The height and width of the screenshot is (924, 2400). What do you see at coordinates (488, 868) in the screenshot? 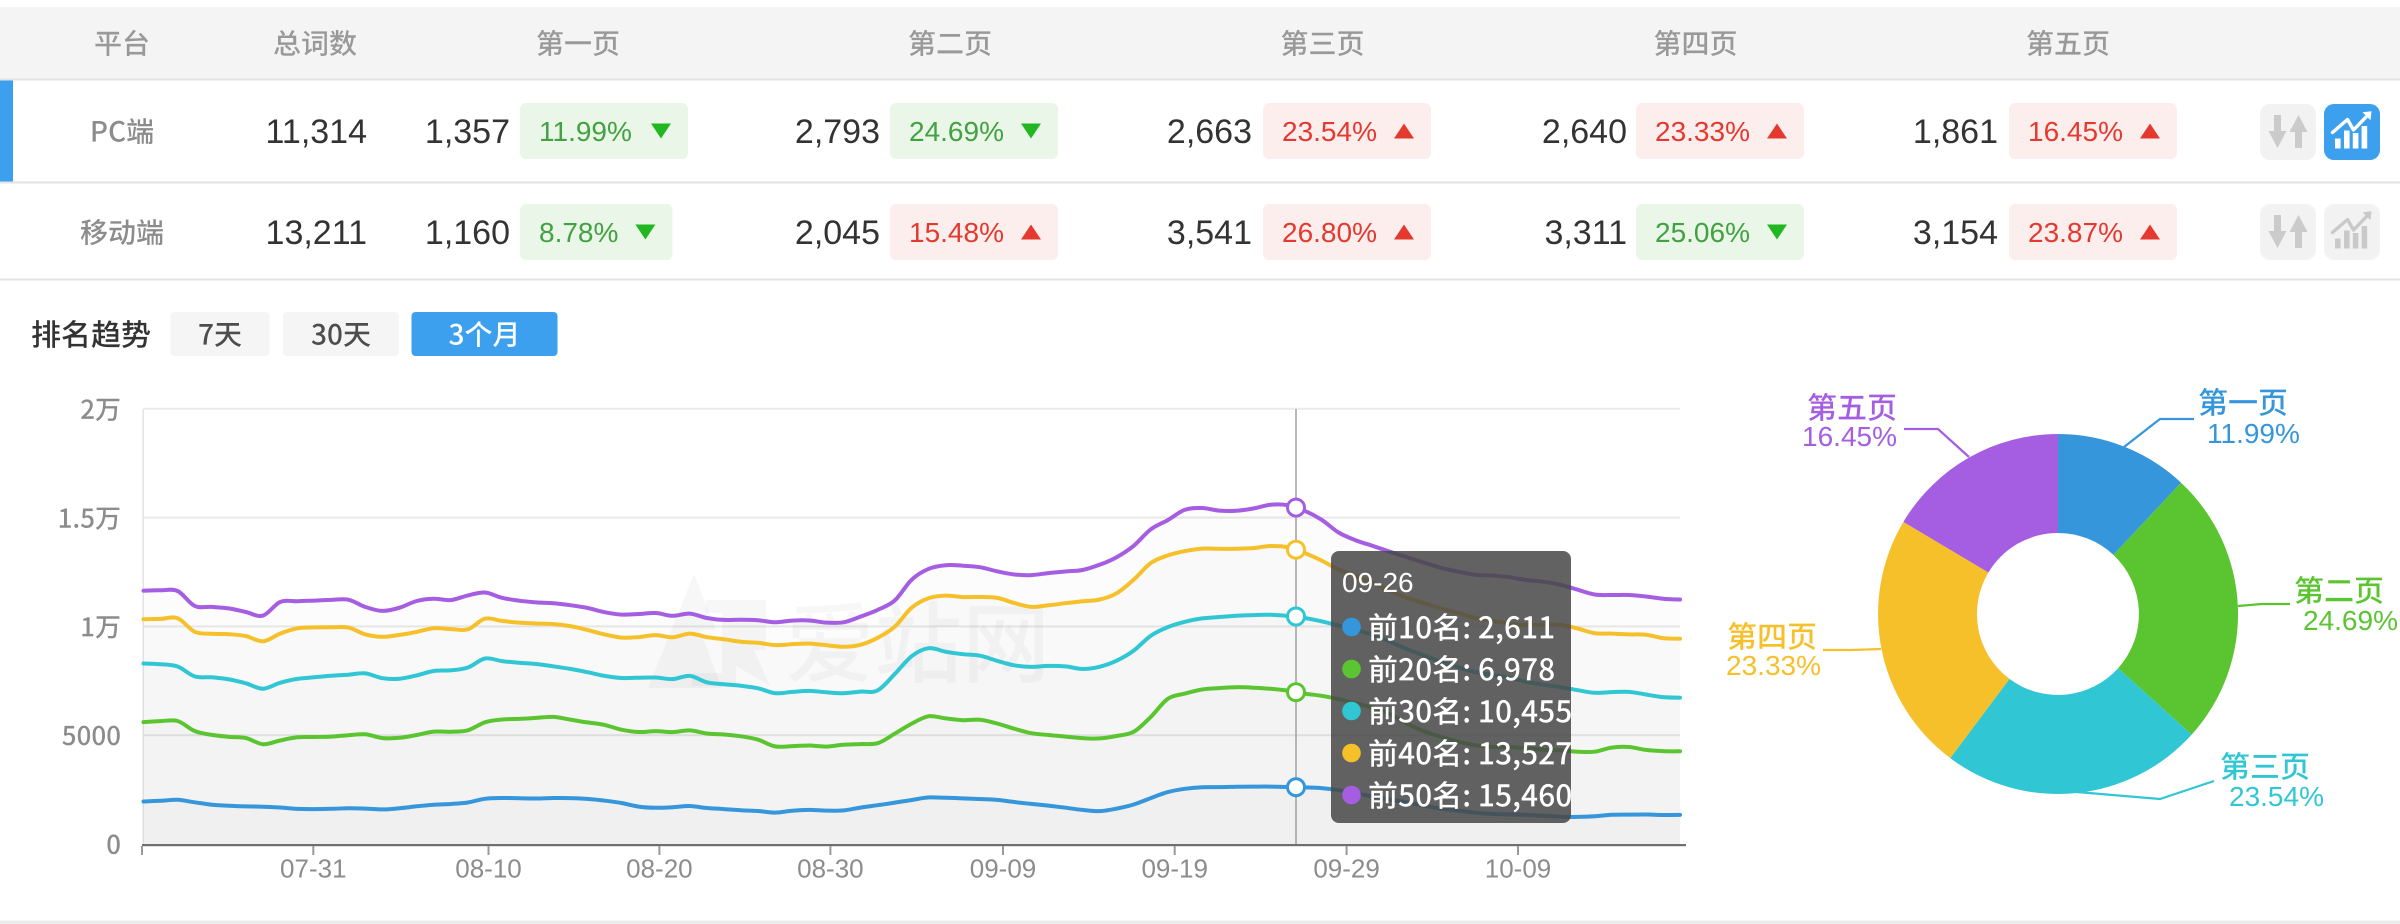
I see `svg-text: 08-10` at bounding box center [488, 868].